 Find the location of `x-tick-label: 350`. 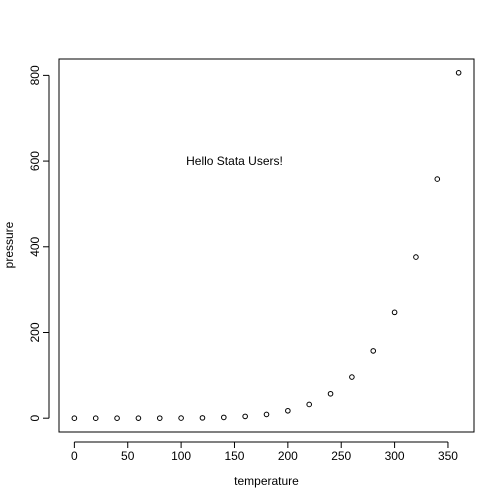

x-tick-label: 350 is located at coordinates (448, 456).